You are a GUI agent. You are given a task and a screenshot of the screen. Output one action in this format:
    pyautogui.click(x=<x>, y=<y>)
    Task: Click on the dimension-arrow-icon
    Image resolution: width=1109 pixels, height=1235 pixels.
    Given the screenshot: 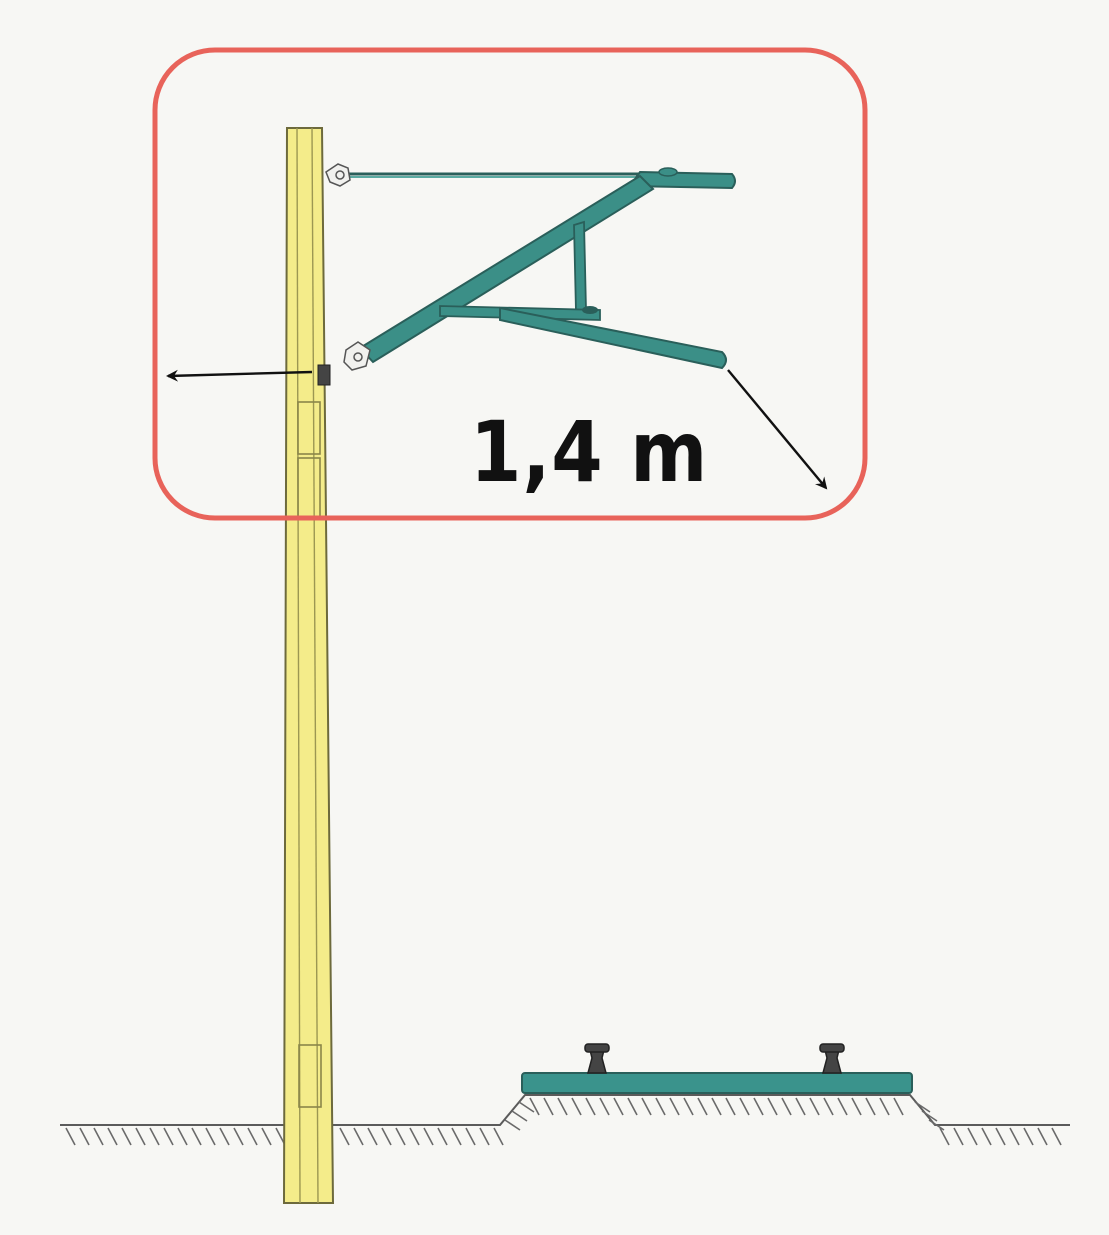 What is the action you would take?
    pyautogui.click(x=497, y=429)
    